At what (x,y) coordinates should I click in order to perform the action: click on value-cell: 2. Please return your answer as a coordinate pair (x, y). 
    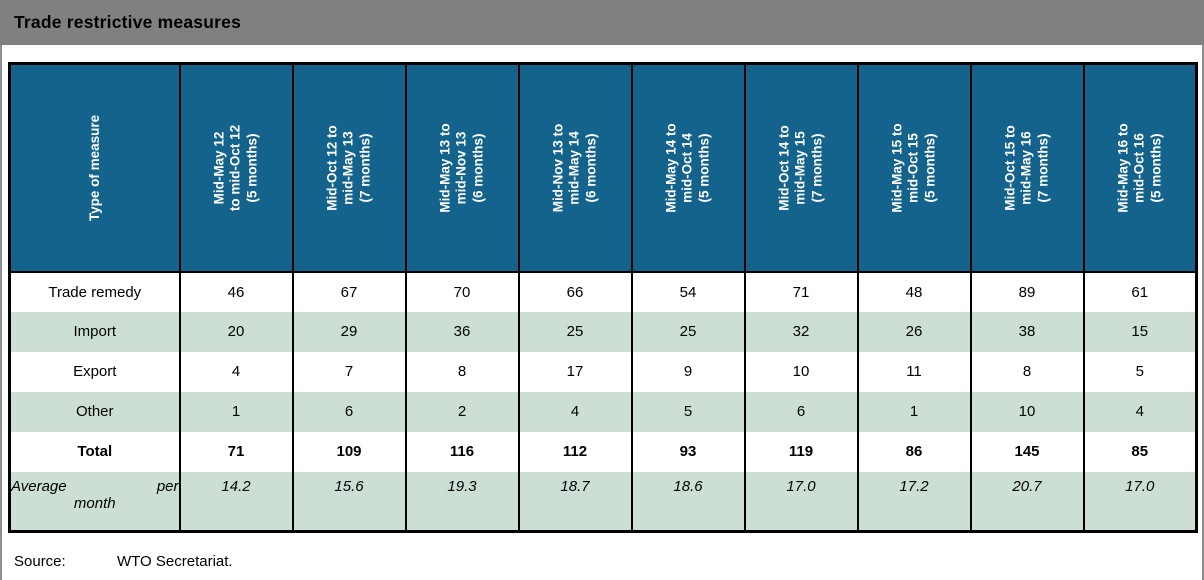
    Looking at the image, I should click on (462, 411).